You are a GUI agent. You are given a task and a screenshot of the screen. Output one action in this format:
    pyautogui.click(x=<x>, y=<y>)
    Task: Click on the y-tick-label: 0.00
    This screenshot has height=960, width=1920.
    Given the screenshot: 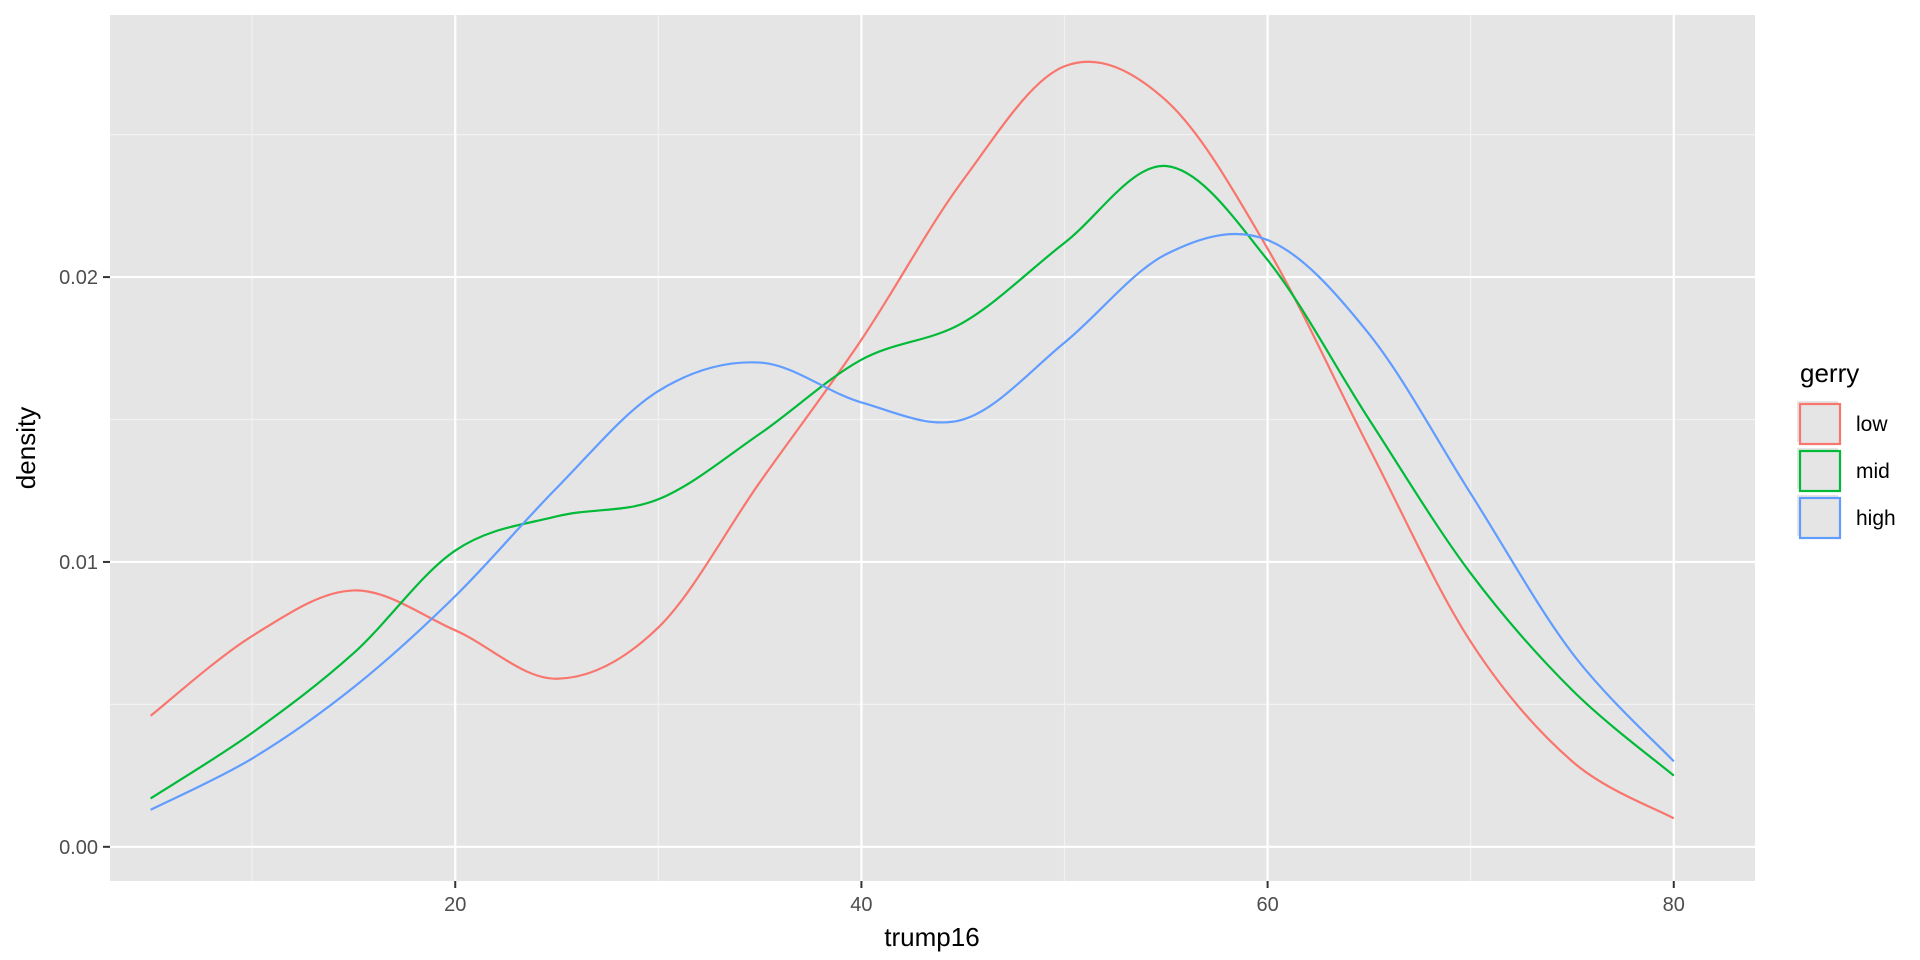 What is the action you would take?
    pyautogui.click(x=78, y=848)
    